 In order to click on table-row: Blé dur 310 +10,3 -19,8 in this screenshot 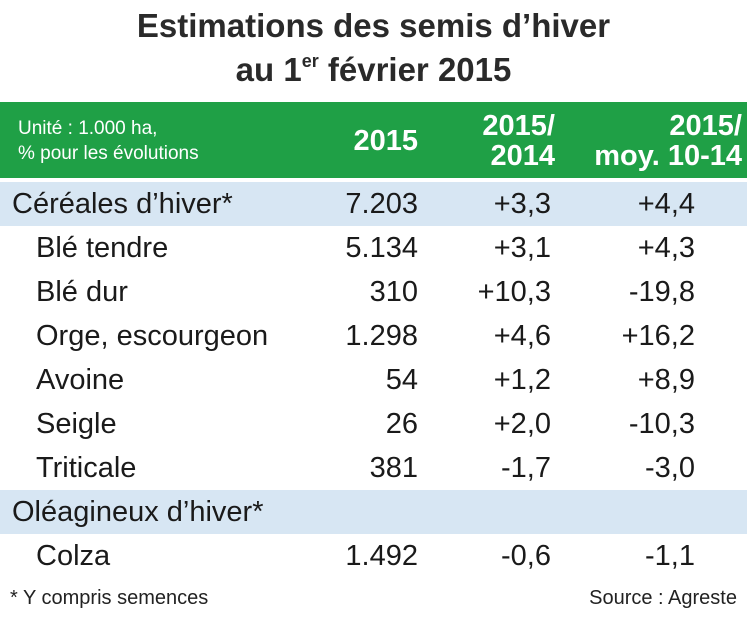, I will do `click(373, 292)`.